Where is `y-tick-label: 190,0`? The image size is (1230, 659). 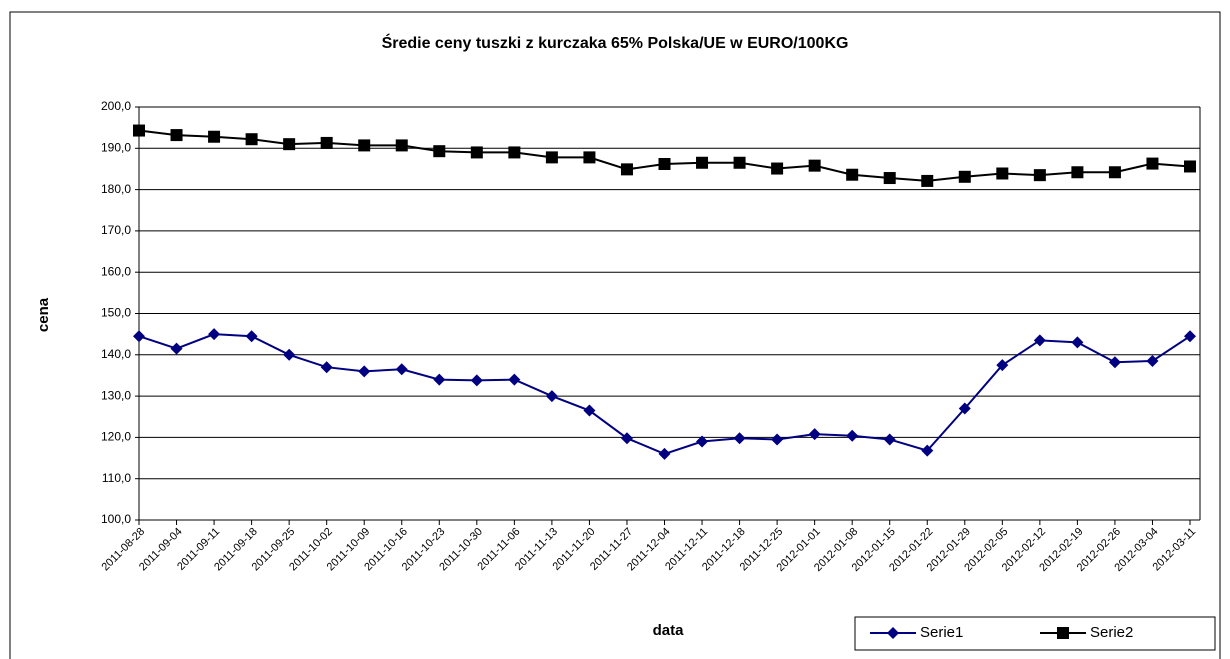
y-tick-label: 190,0 is located at coordinates (116, 147).